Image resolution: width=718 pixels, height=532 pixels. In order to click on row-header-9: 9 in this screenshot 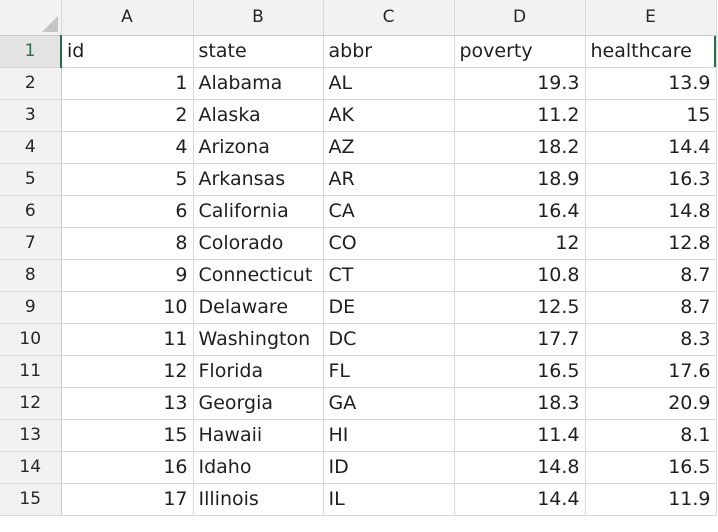, I will do `click(31, 307)`.